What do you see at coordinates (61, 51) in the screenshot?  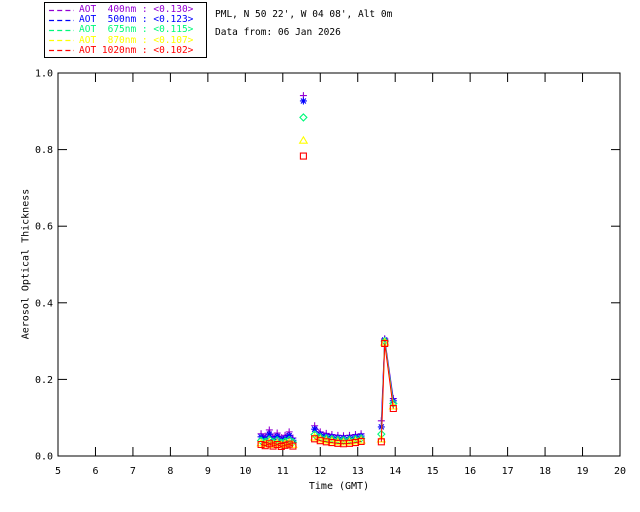 I see `line-style-swatch-1020nm` at bounding box center [61, 51].